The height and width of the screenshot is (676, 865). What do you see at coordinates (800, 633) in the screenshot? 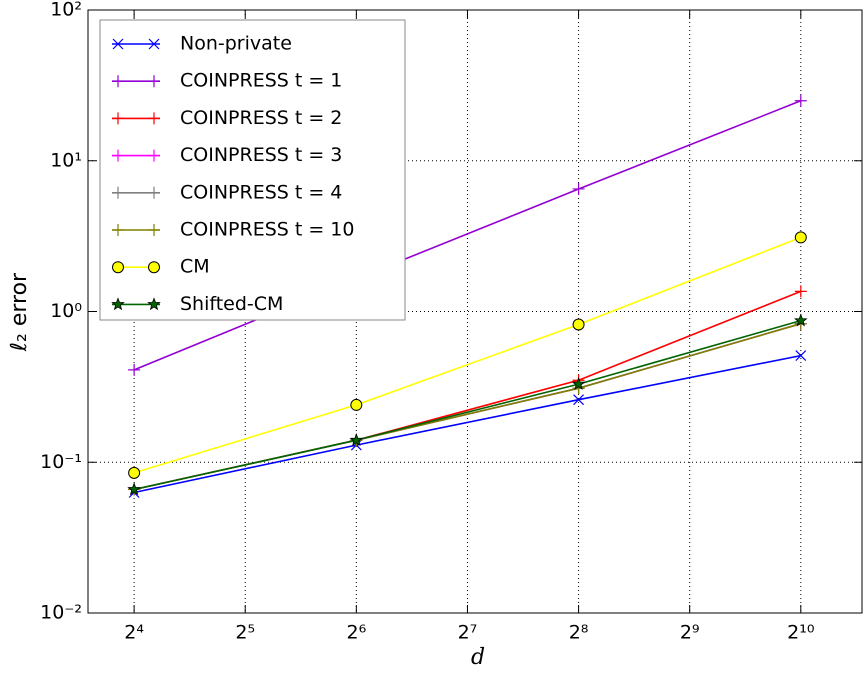
I see `x-tick-label: 2¹⁰` at bounding box center [800, 633].